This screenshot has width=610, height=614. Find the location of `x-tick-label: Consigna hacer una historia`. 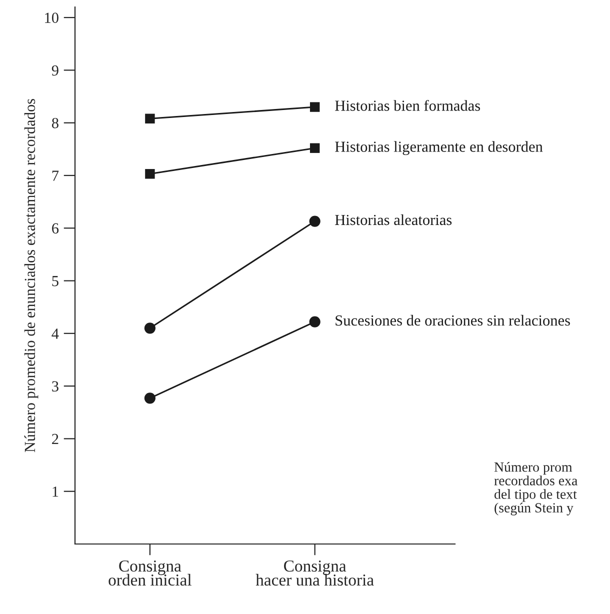

x-tick-label: Consigna hacer una historia is located at coordinates (315, 573).